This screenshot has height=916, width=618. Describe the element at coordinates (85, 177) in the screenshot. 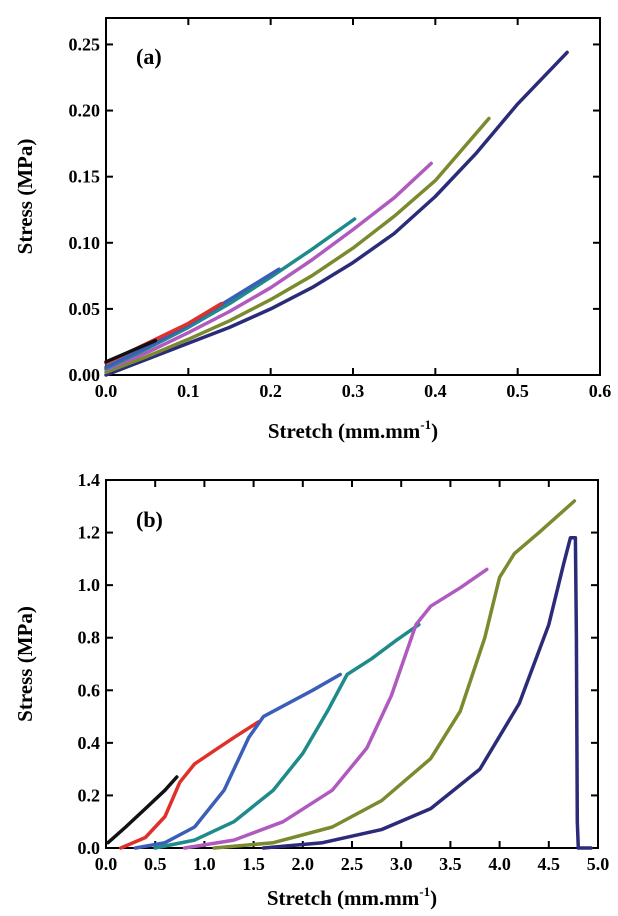

I see `y-tick-label: 0.15` at that location.